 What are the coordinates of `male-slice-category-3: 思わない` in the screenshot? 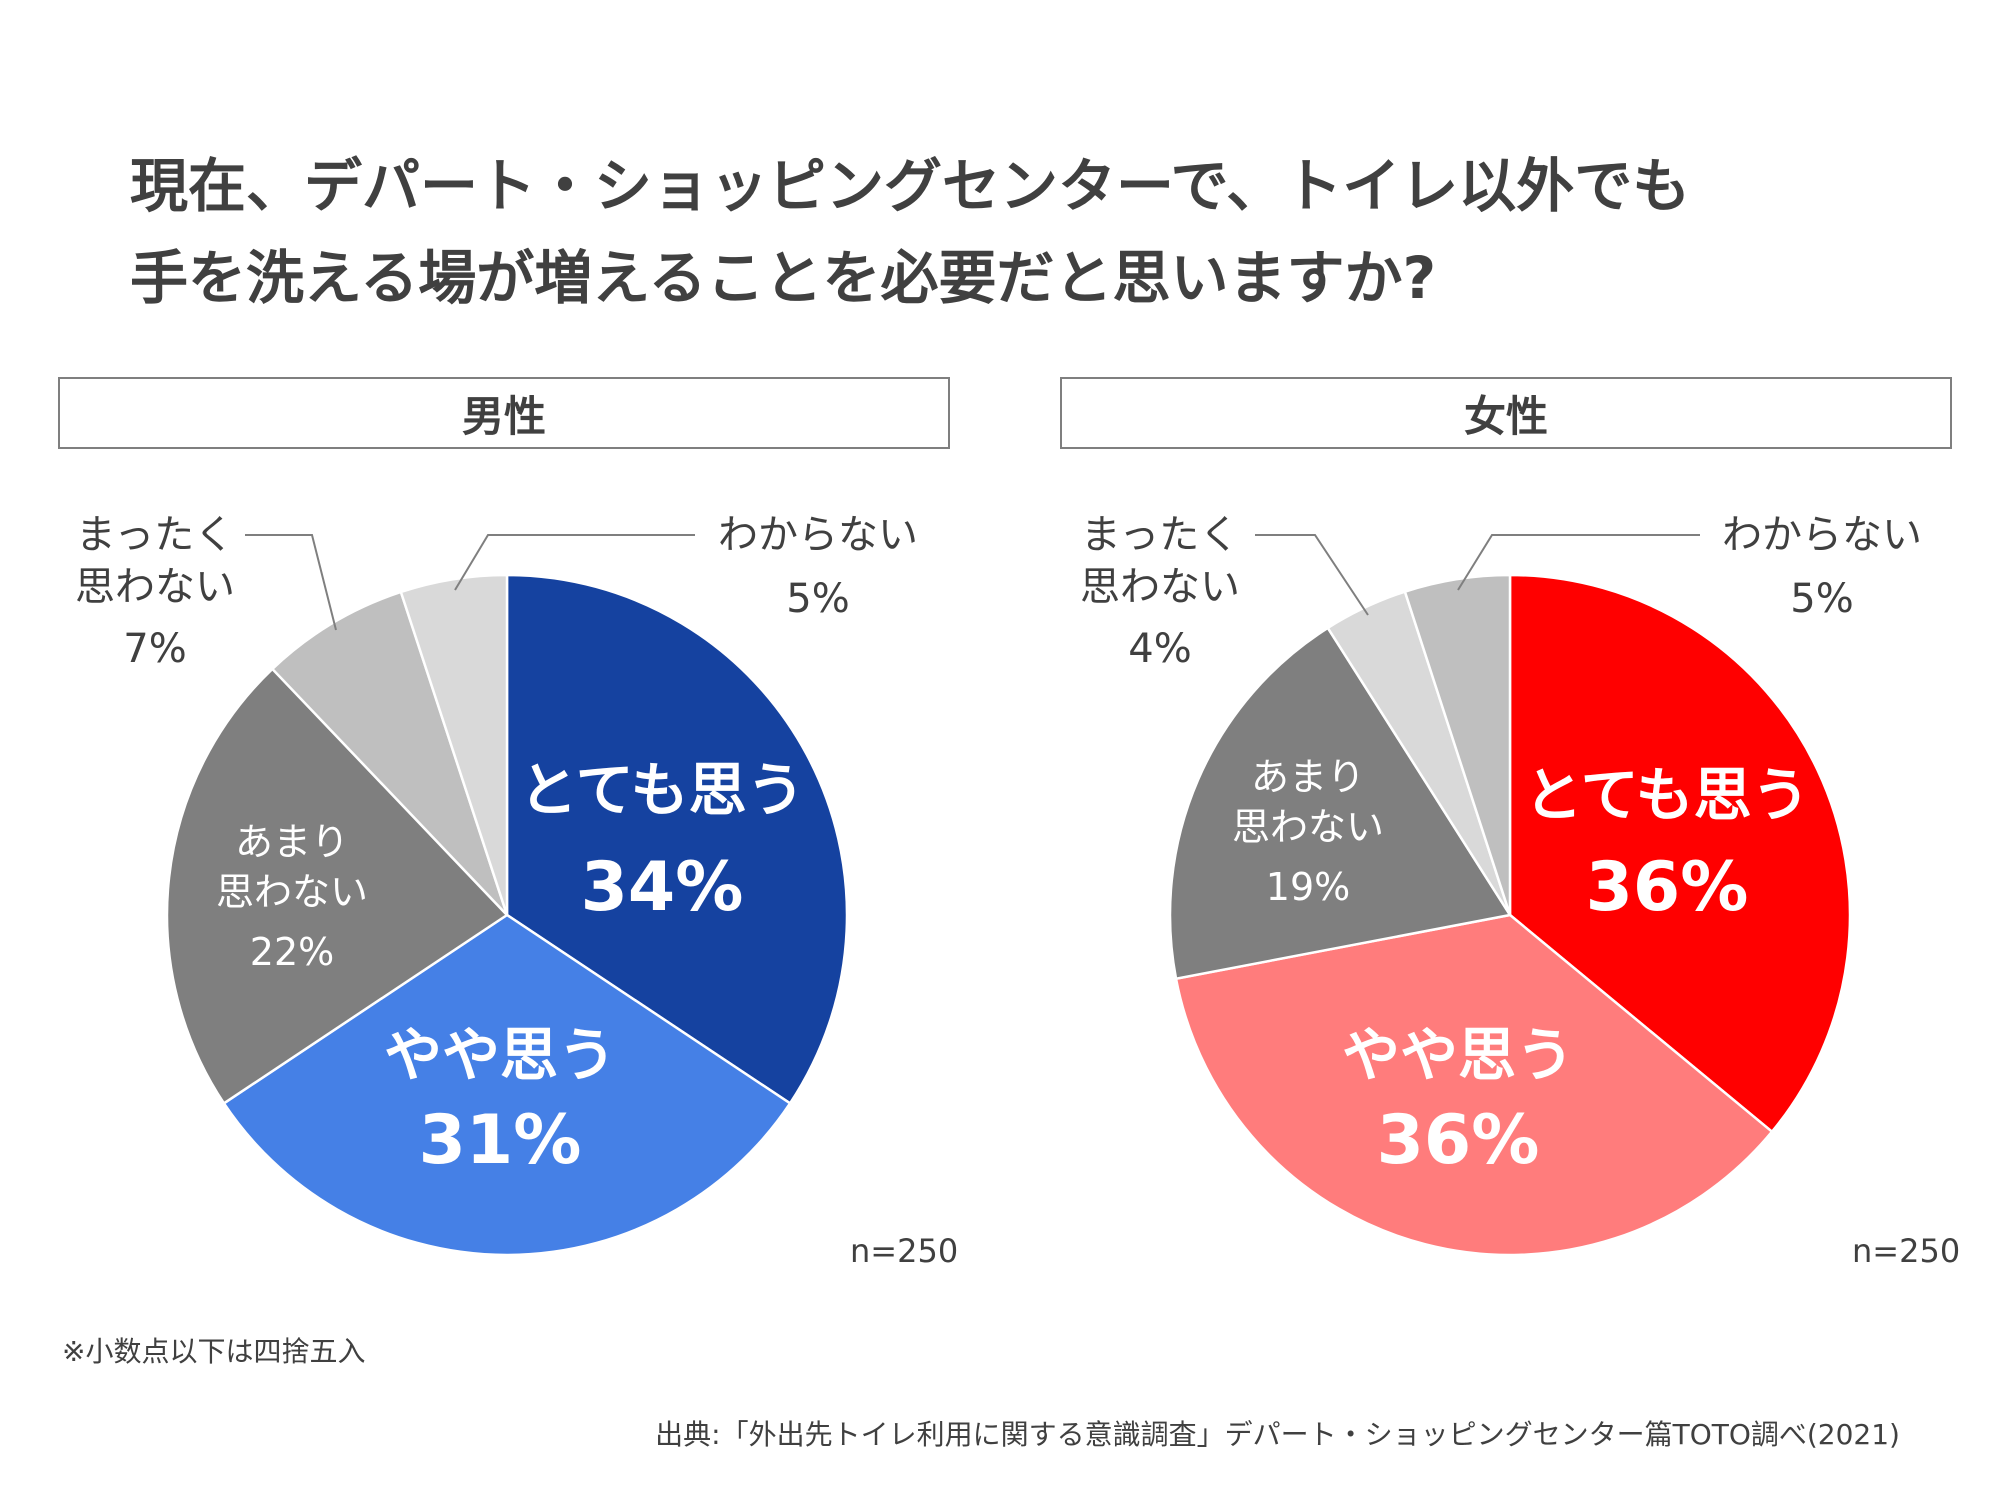 It's located at (155, 587).